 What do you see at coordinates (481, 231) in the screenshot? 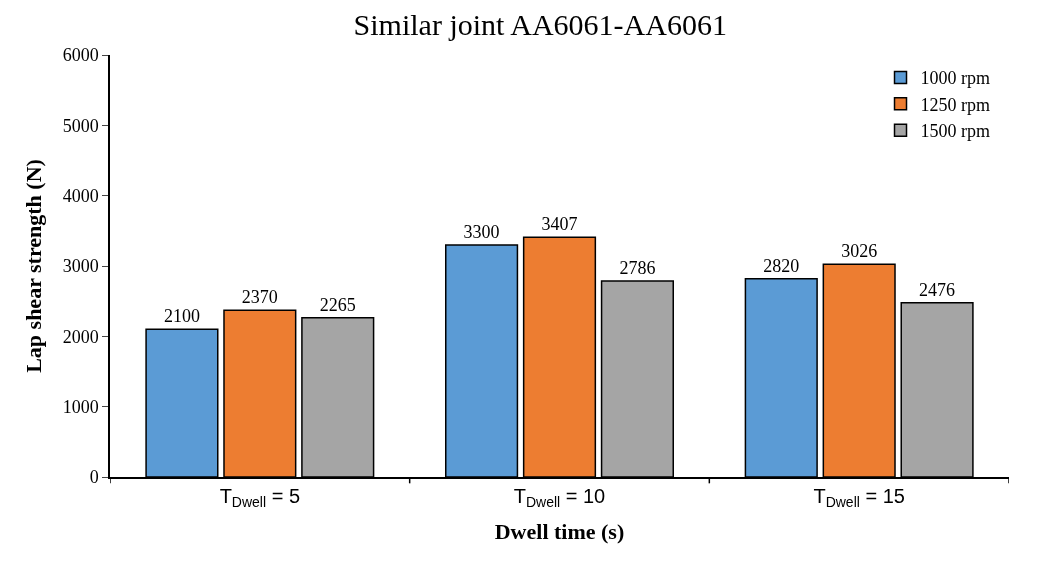
I see `data-label: 3300` at bounding box center [481, 231].